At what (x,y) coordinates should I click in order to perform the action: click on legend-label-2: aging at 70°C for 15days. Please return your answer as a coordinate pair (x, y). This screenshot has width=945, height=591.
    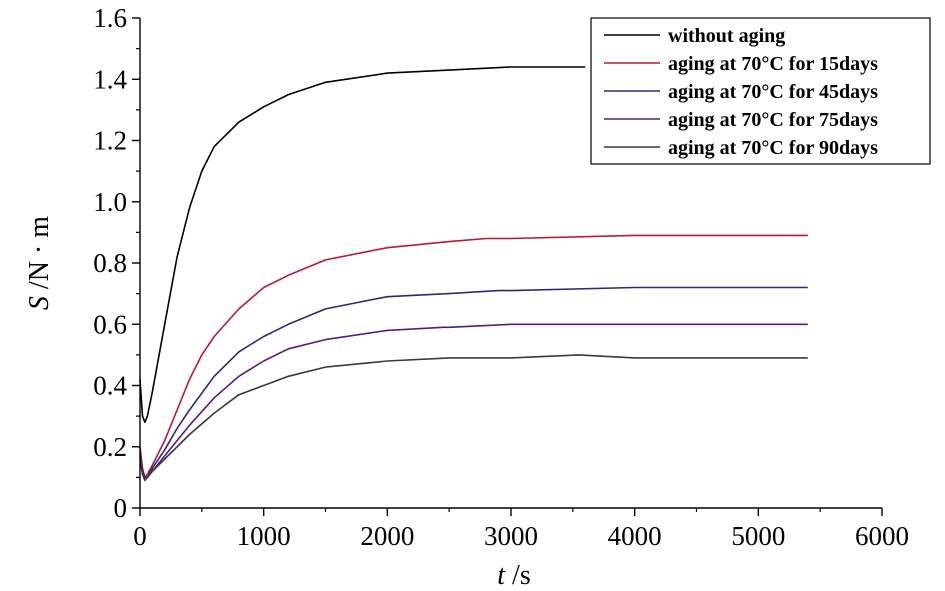
    Looking at the image, I should click on (773, 64).